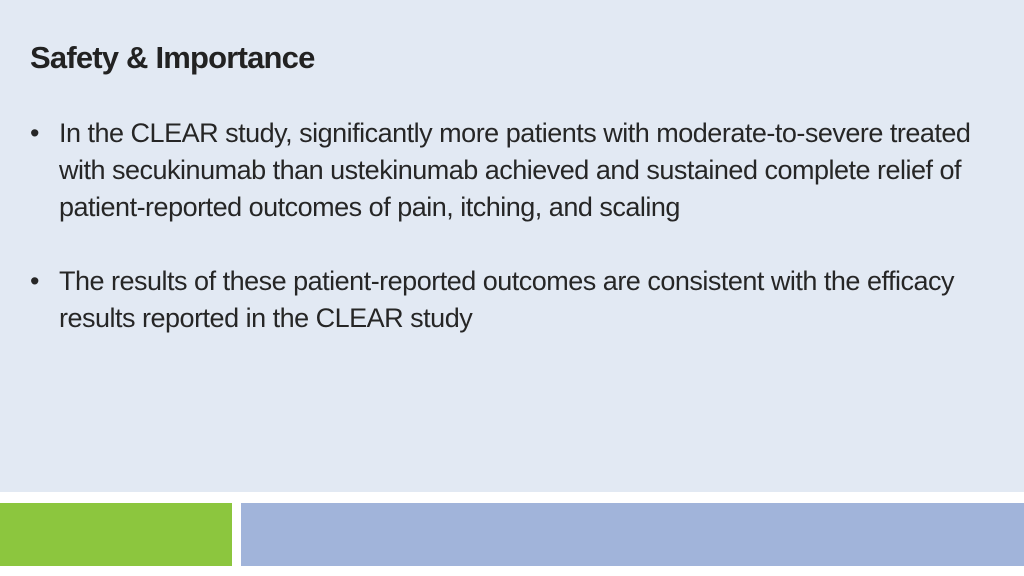  Describe the element at coordinates (172, 57) in the screenshot. I see `slide-title: Safety & Importance` at that location.